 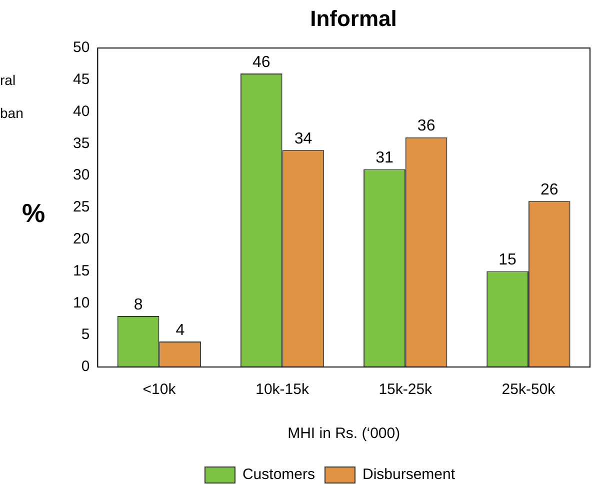 What do you see at coordinates (81, 143) in the screenshot?
I see `y-tick-label: 35` at bounding box center [81, 143].